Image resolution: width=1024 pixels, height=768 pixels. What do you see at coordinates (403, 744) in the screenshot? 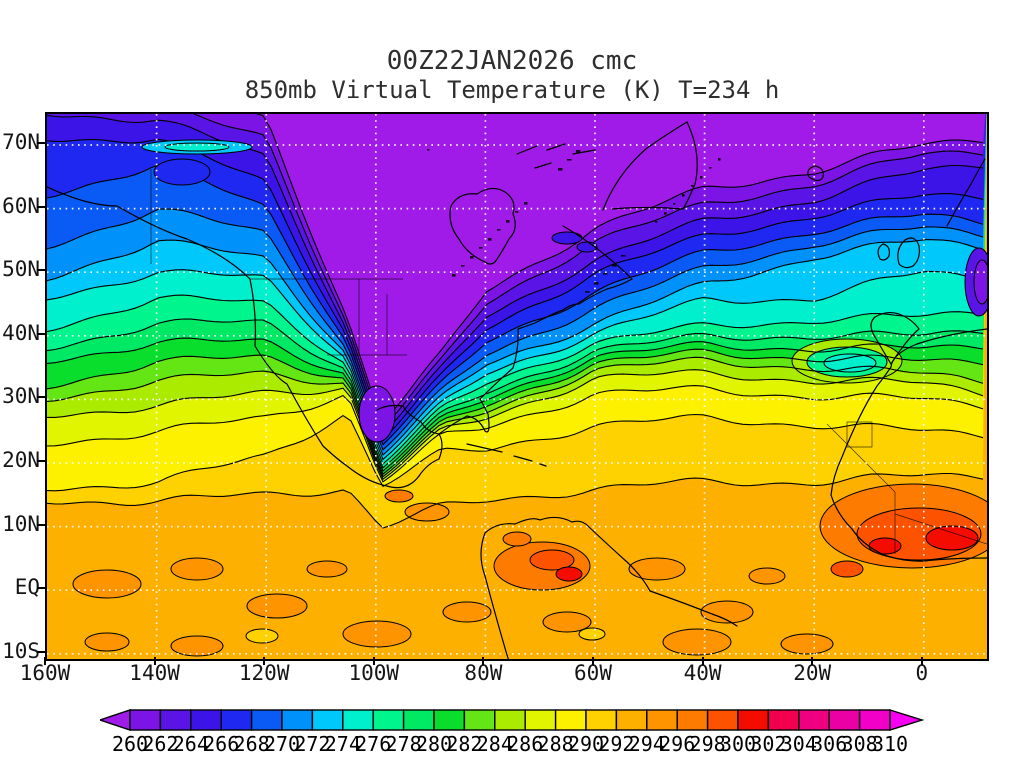
I see `colorbar-tick-label: 278` at bounding box center [403, 744].